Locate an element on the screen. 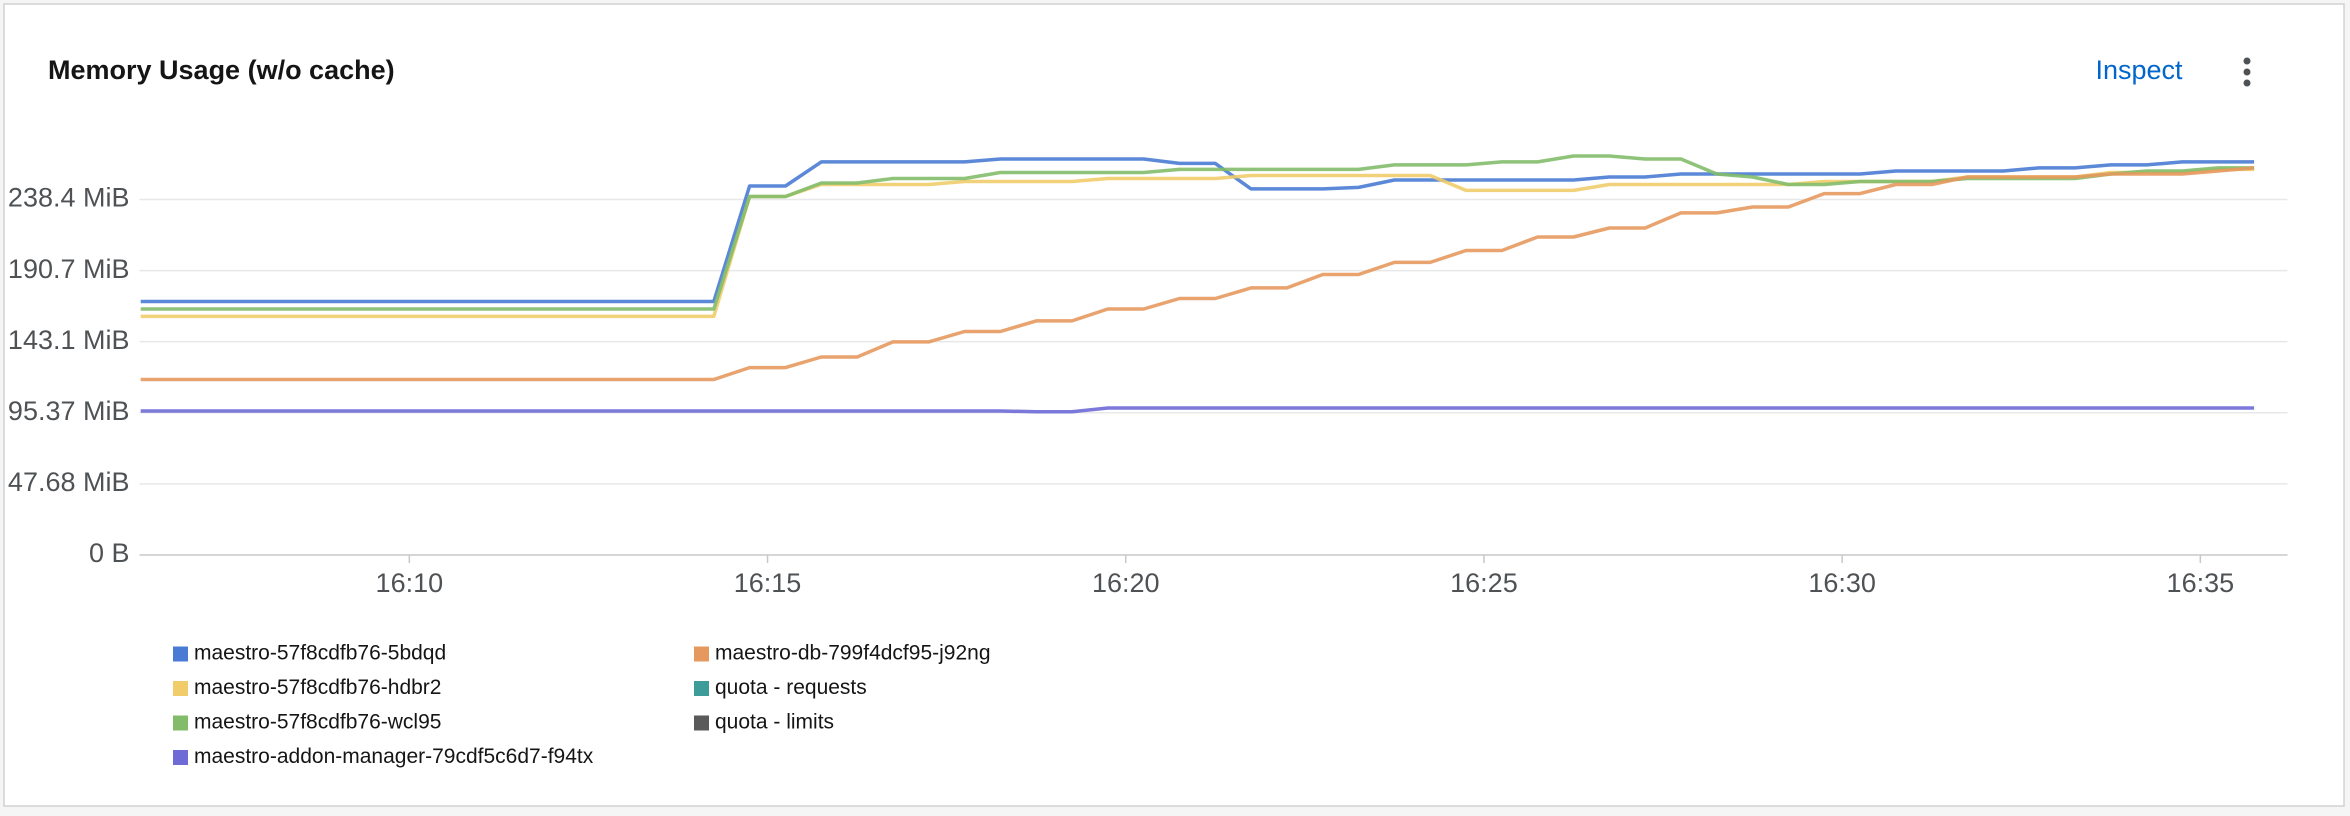 The image size is (2350, 816). legend-label: quota - limits is located at coordinates (774, 722).